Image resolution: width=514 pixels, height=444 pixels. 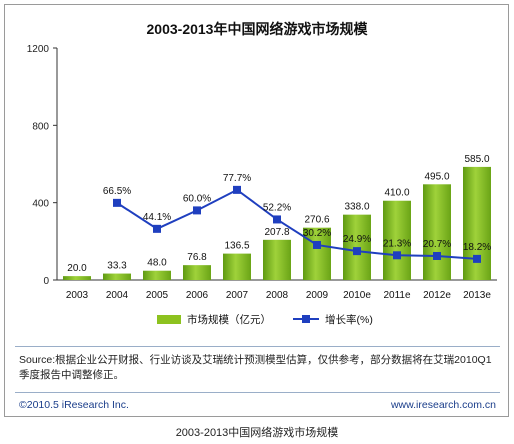 What do you see at coordinates (169, 319) in the screenshot?
I see `legend-bar-swatch` at bounding box center [169, 319].